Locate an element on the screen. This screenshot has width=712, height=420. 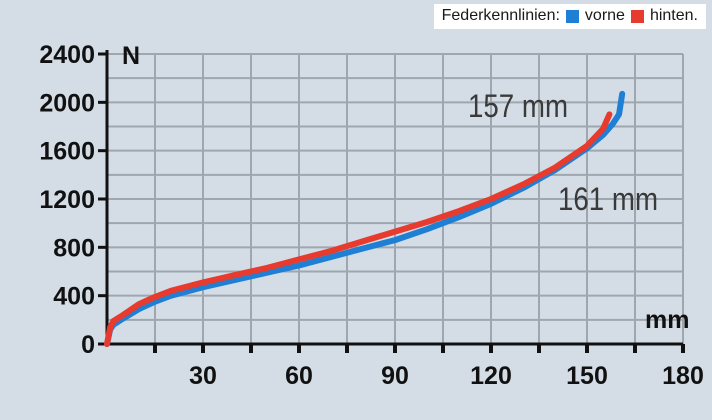
y-tick-label: 0 is located at coordinates (88, 345).